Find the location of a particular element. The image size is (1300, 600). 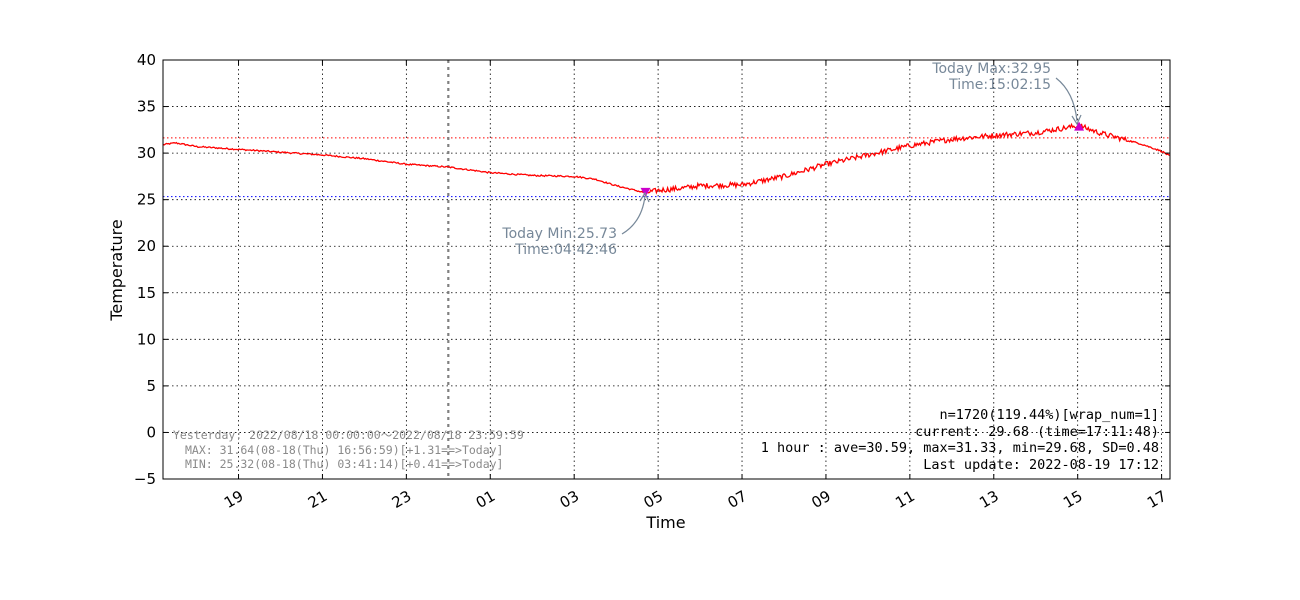

x-tick-label: 17 is located at coordinates (1157, 499).